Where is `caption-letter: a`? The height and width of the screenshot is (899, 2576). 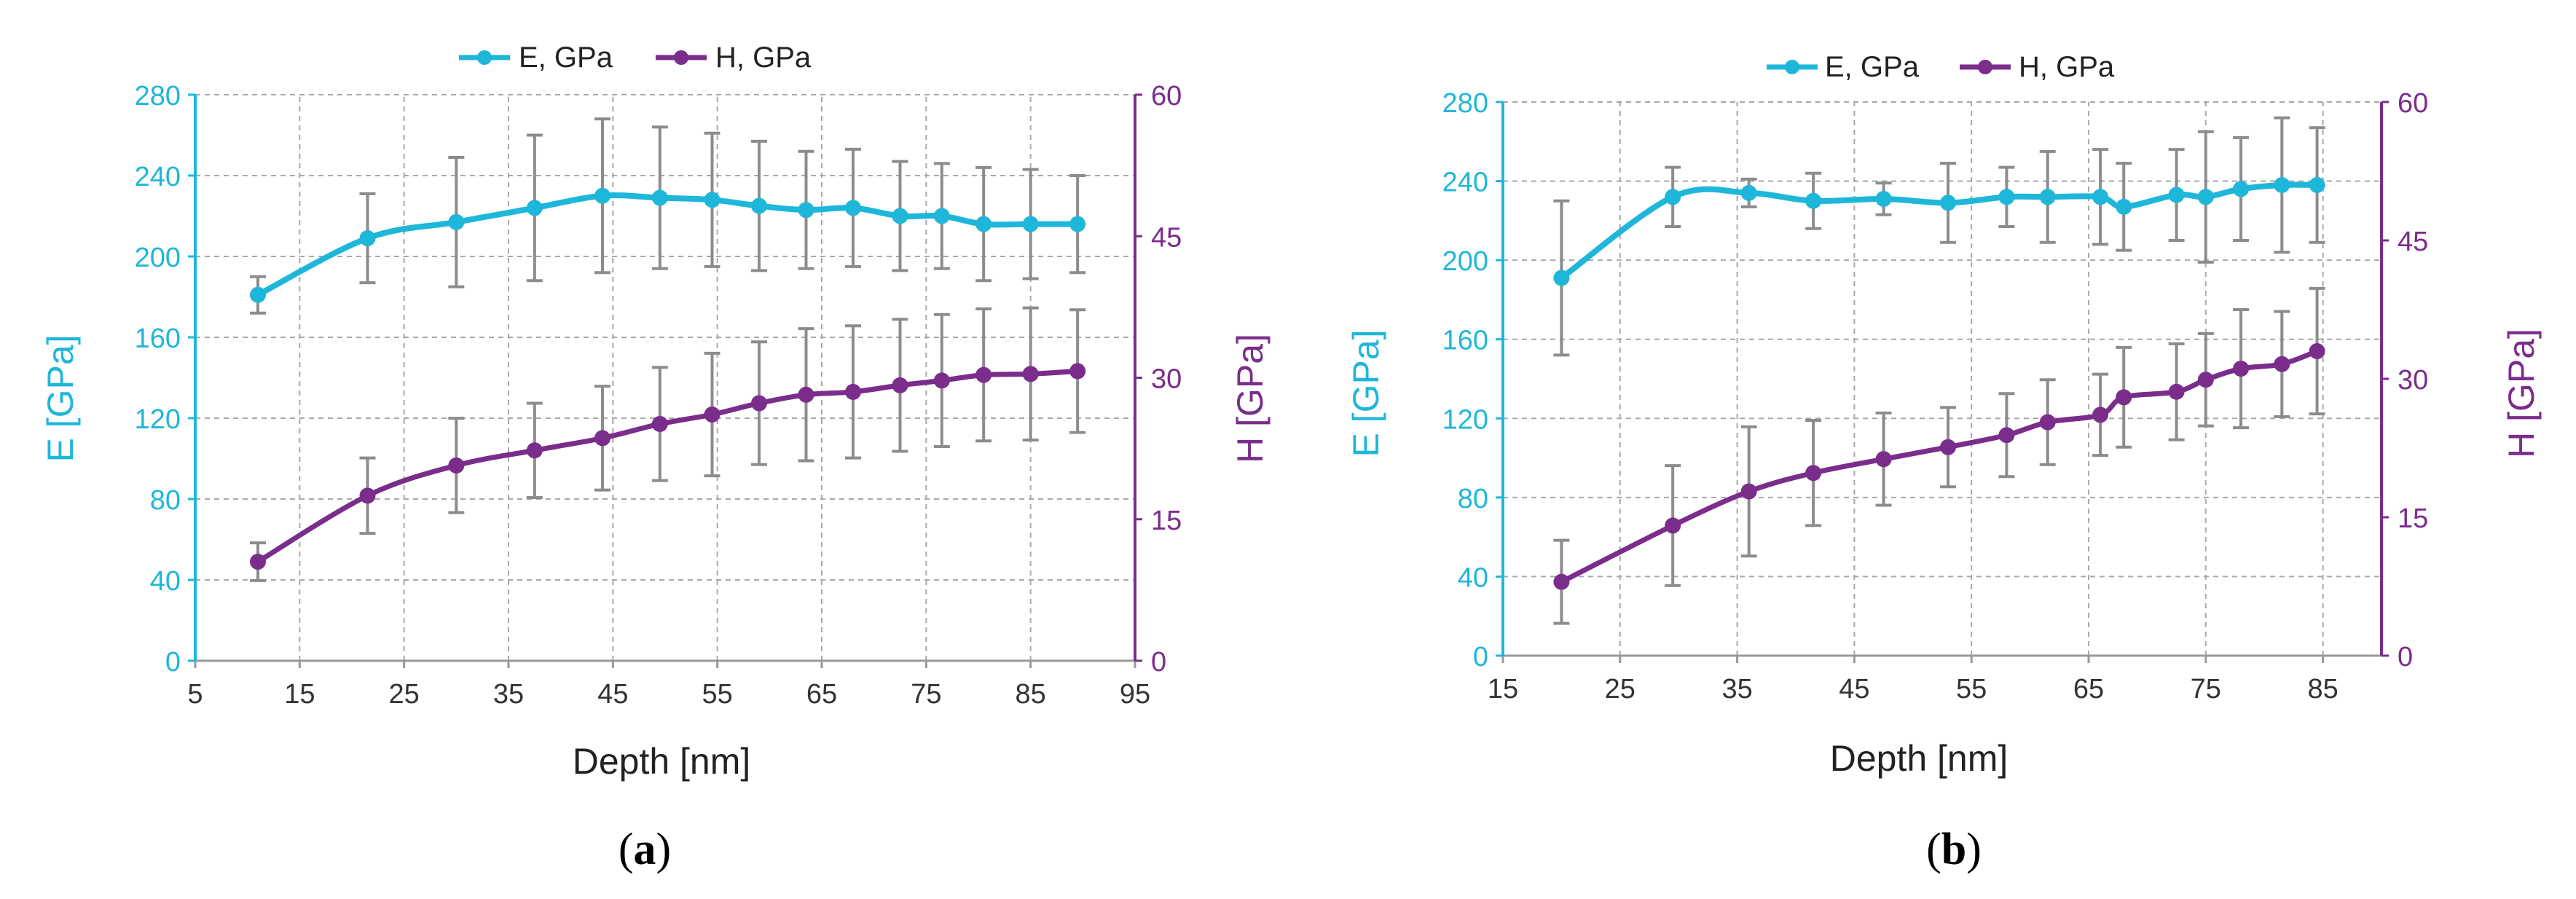
caption-letter: a is located at coordinates (645, 850).